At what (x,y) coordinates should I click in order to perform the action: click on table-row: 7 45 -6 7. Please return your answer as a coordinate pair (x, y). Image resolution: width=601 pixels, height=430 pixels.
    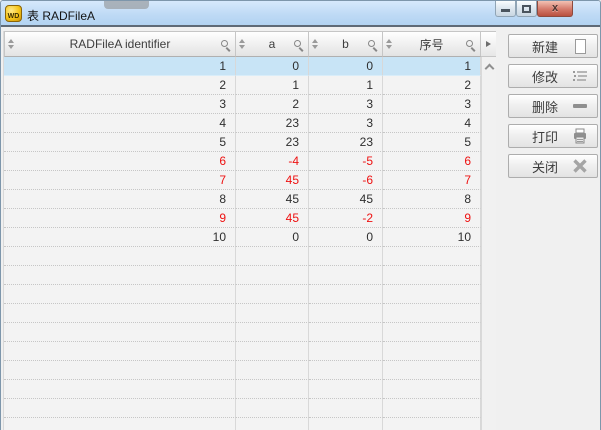
    Looking at the image, I should click on (242, 180).